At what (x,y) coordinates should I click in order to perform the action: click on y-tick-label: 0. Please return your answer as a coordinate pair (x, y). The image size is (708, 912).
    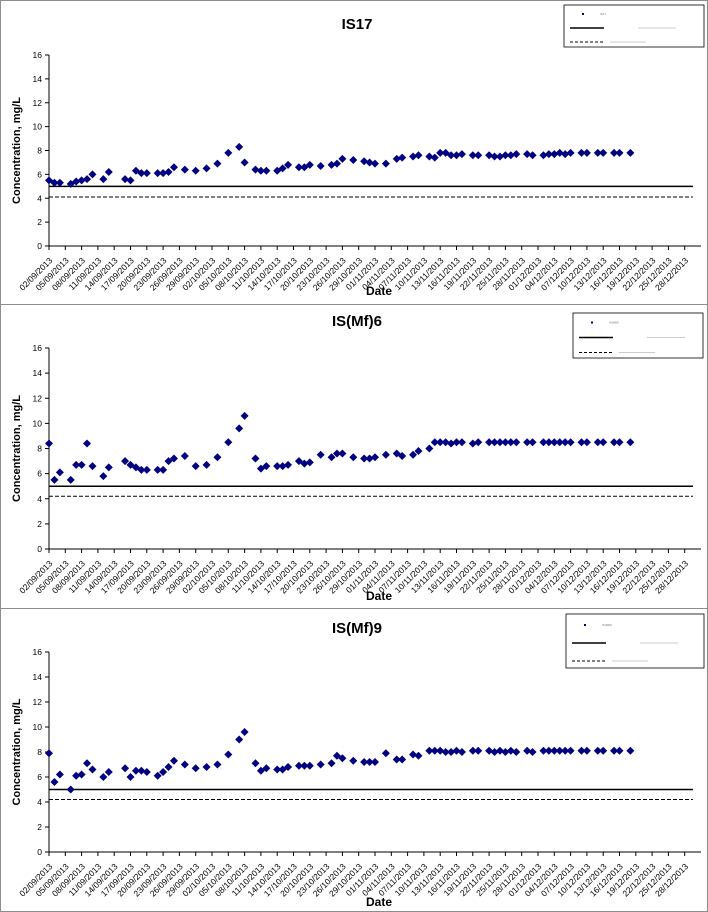
    Looking at the image, I should click on (39, 549).